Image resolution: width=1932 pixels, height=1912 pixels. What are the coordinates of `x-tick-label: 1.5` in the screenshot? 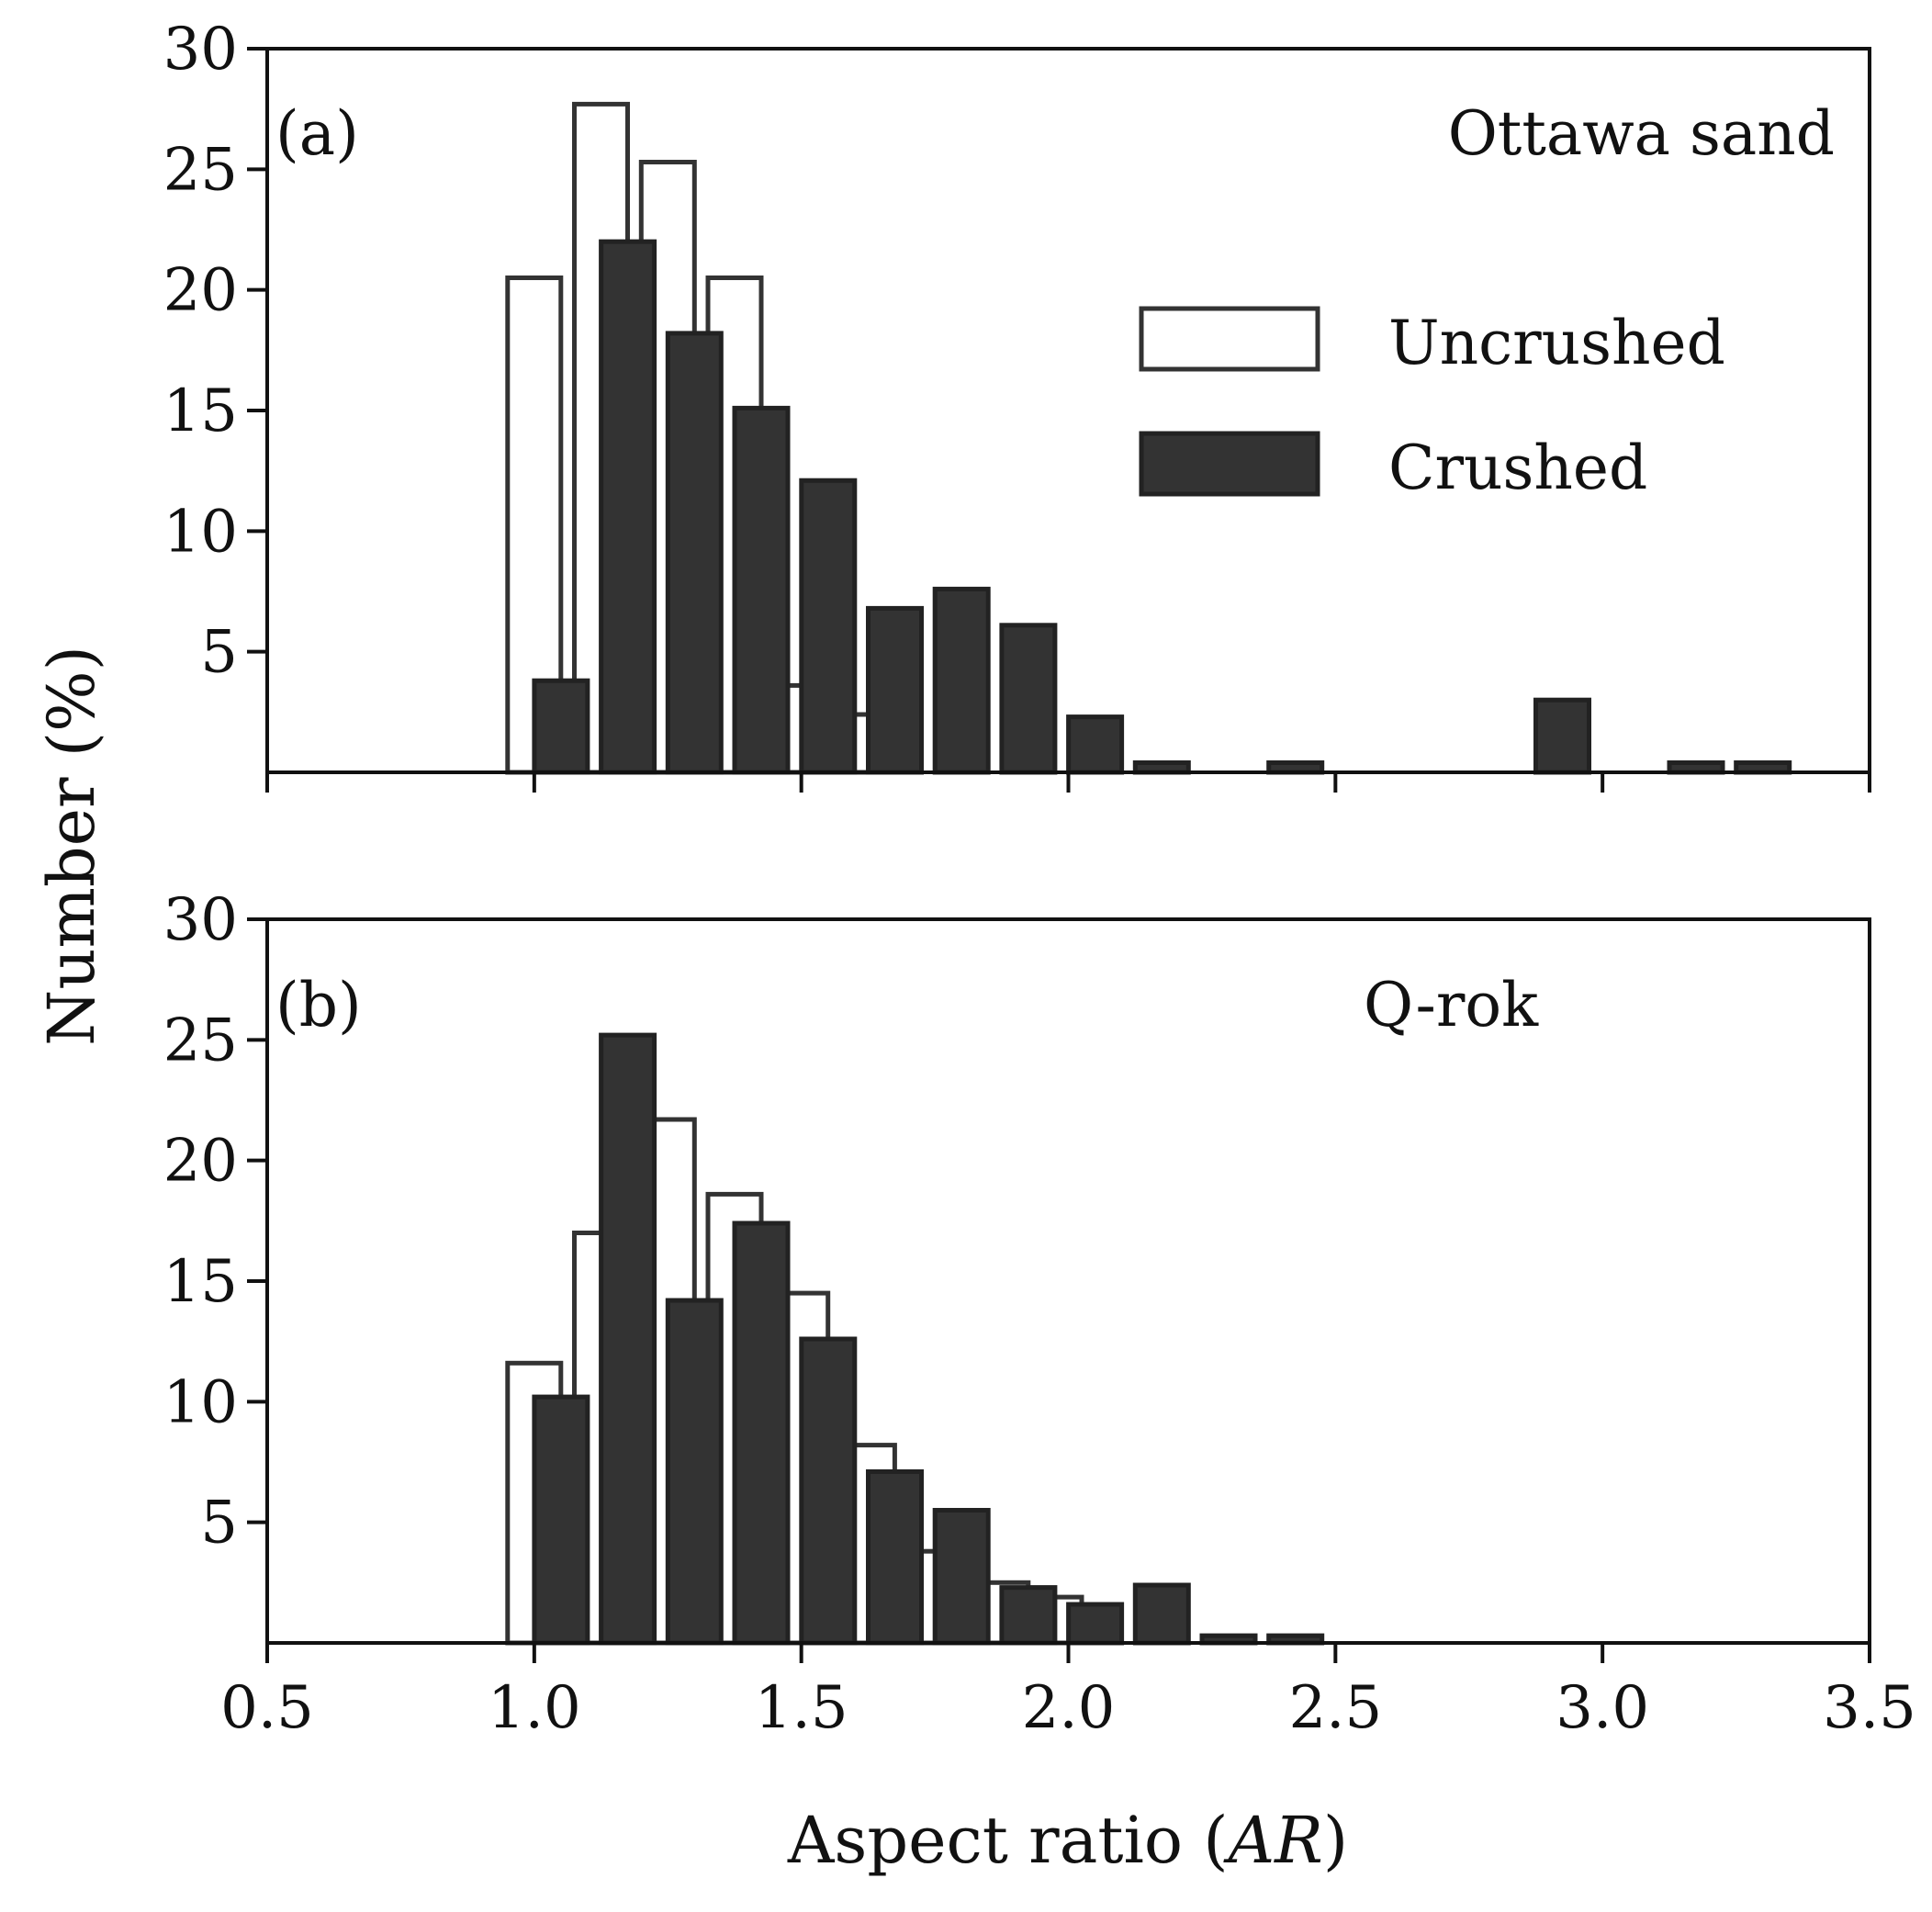 It's located at (801, 1708).